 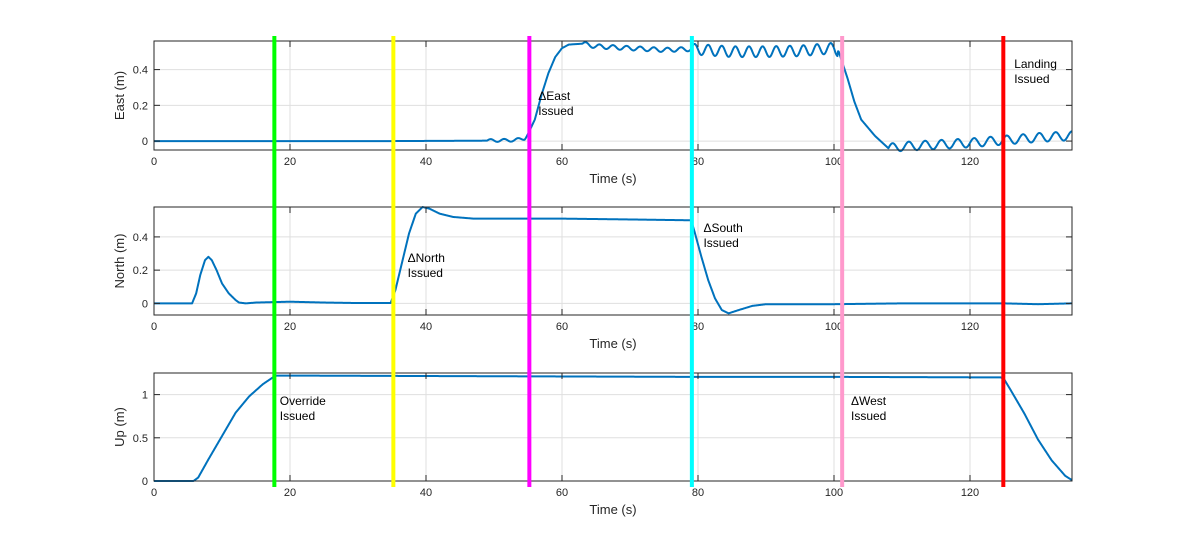 I want to click on up-x-tick-label: 60, so click(x=562, y=493).